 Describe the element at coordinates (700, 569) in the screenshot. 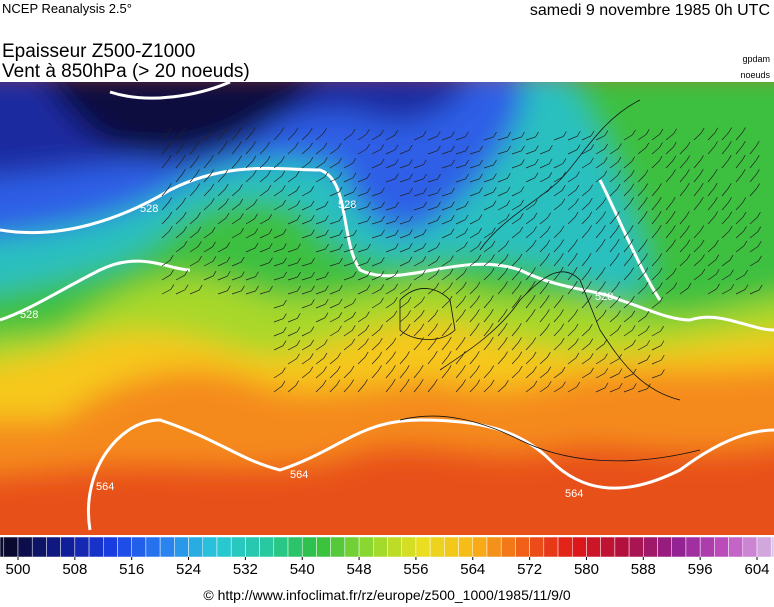

I see `colorbar-tick-label: 596` at that location.